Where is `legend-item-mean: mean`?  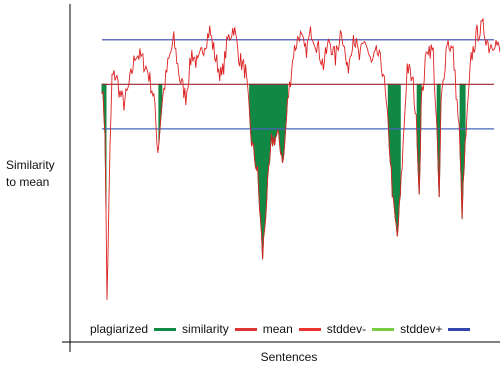 legend-item-mean: mean is located at coordinates (292, 329).